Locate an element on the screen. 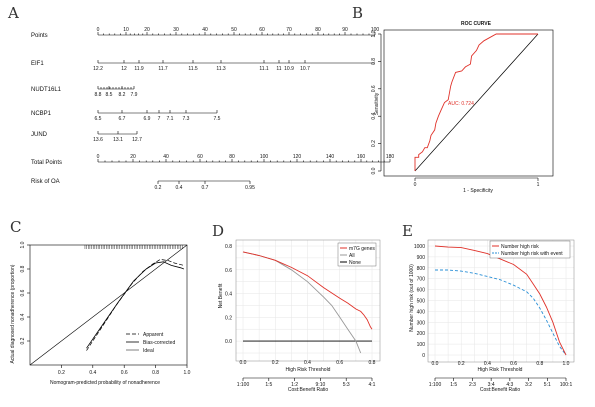  nomogram-tick-label: 12.2 is located at coordinates (98, 69).